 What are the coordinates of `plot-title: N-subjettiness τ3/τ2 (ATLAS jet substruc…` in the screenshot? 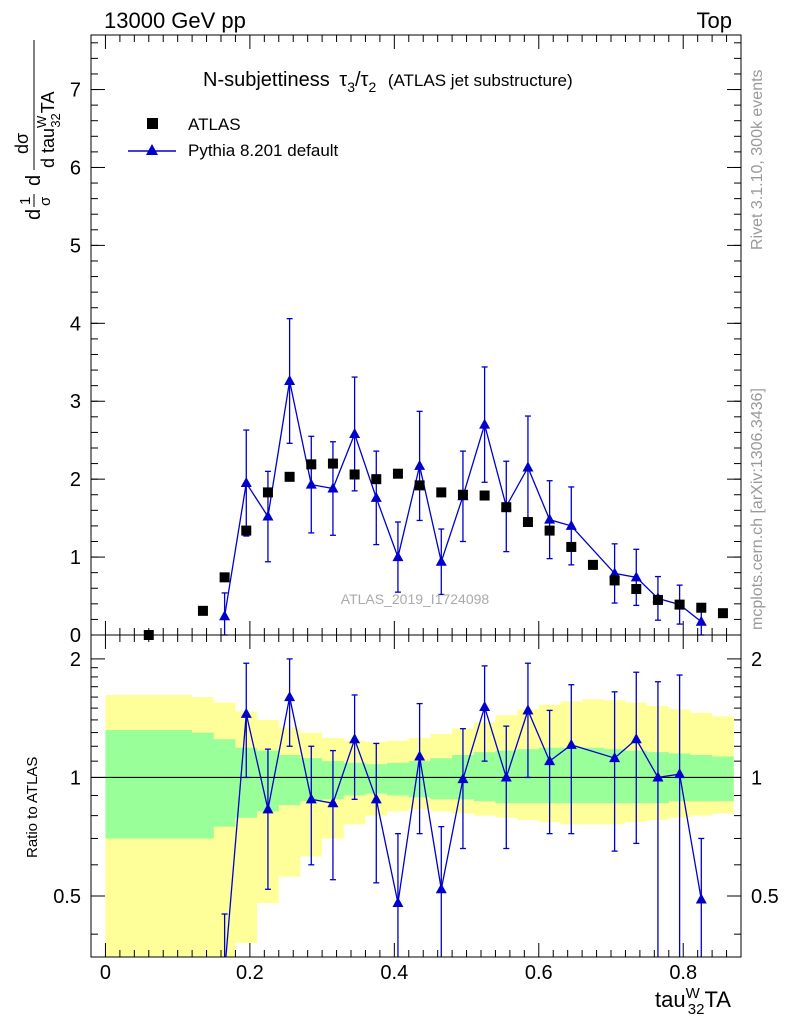 It's located at (388, 83).